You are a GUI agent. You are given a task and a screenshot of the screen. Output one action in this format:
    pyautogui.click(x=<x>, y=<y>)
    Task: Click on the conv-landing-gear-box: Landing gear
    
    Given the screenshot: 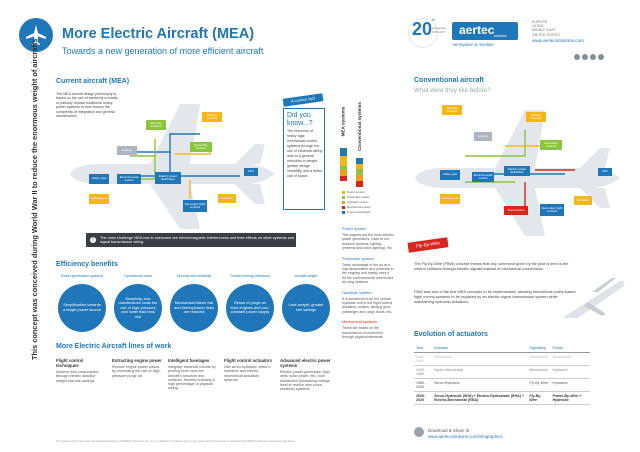 What is the action you would take?
    pyautogui.click(x=450, y=199)
    